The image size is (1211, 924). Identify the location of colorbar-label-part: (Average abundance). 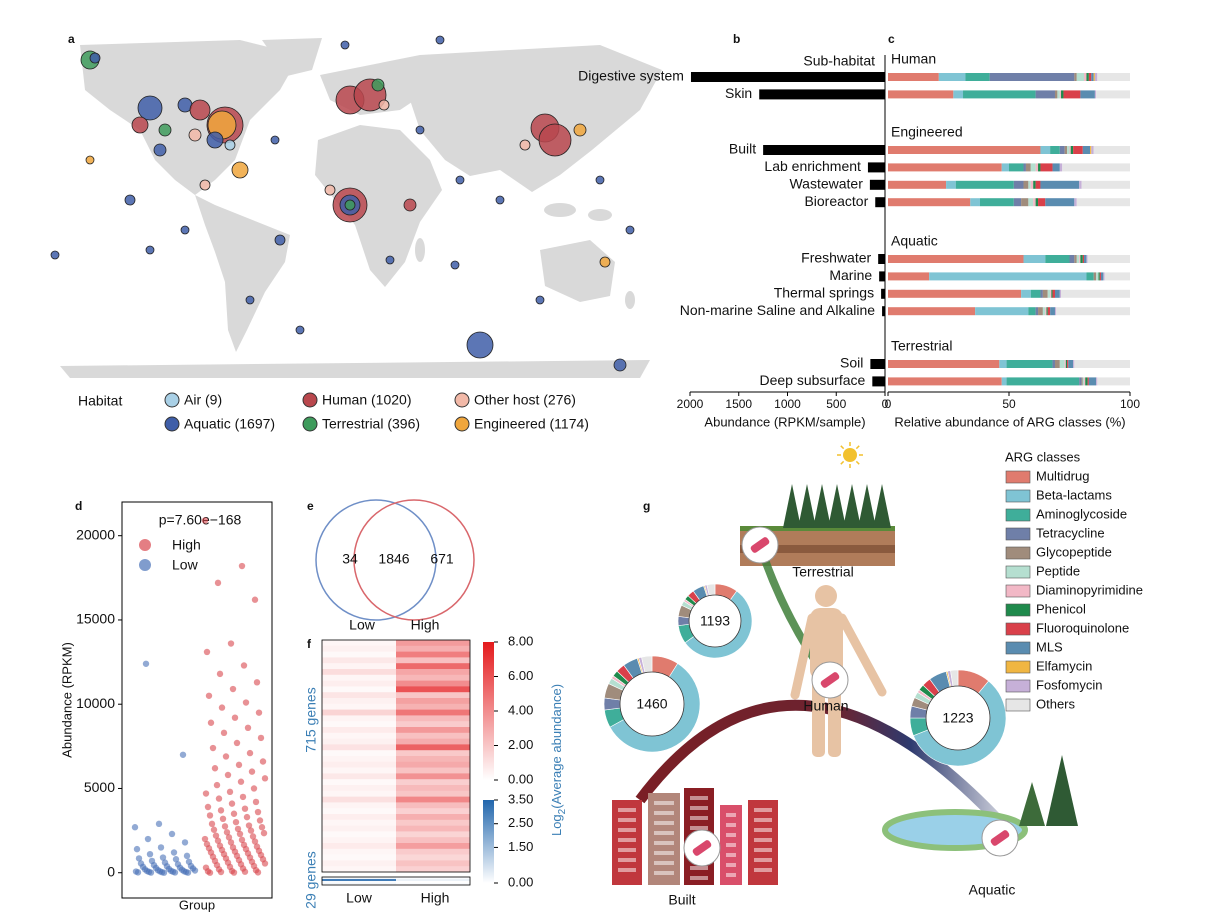
(556, 746).